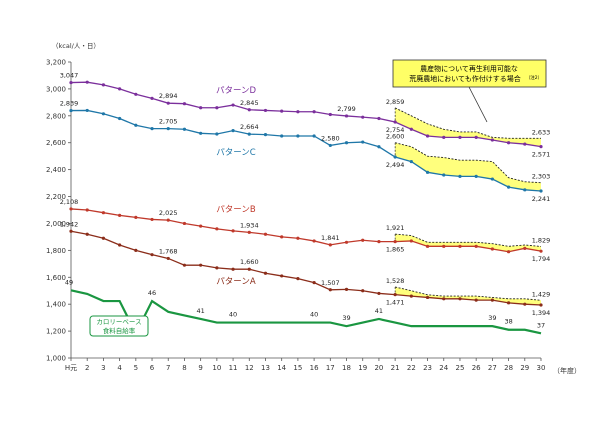 The height and width of the screenshot is (423, 600). What do you see at coordinates (168, 251) in the screenshot?
I see `data-label: 1,768` at bounding box center [168, 251].